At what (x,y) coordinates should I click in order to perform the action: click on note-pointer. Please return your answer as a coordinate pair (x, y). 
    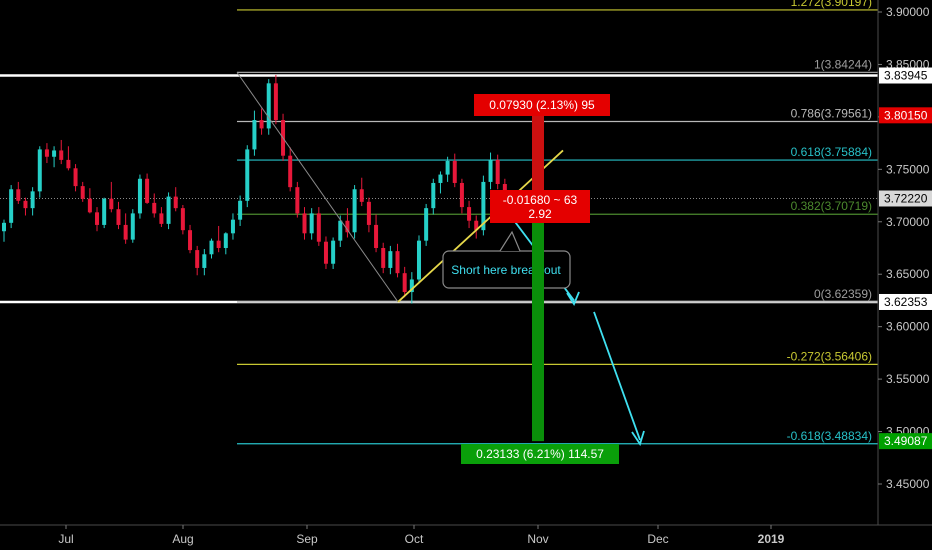
    Looking at the image, I should click on (510, 241).